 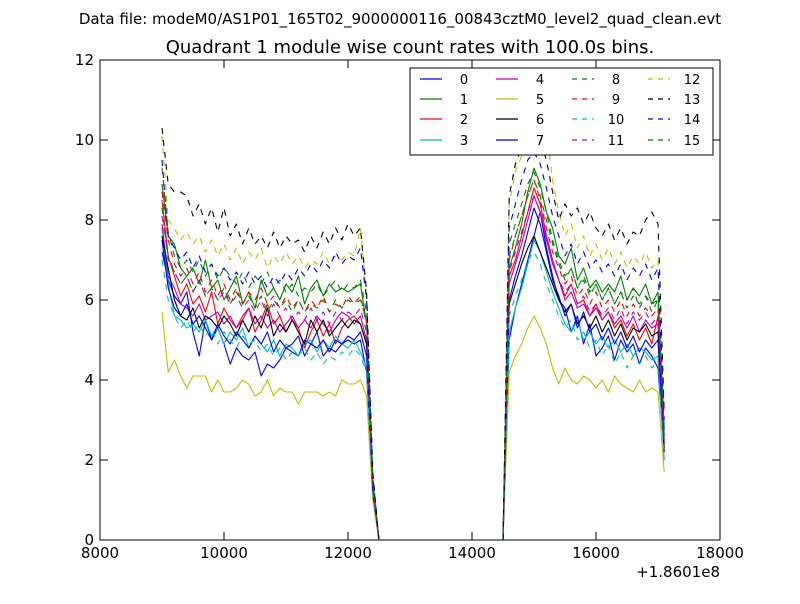 What do you see at coordinates (616, 80) in the screenshot?
I see `legend-label-8: 8` at bounding box center [616, 80].